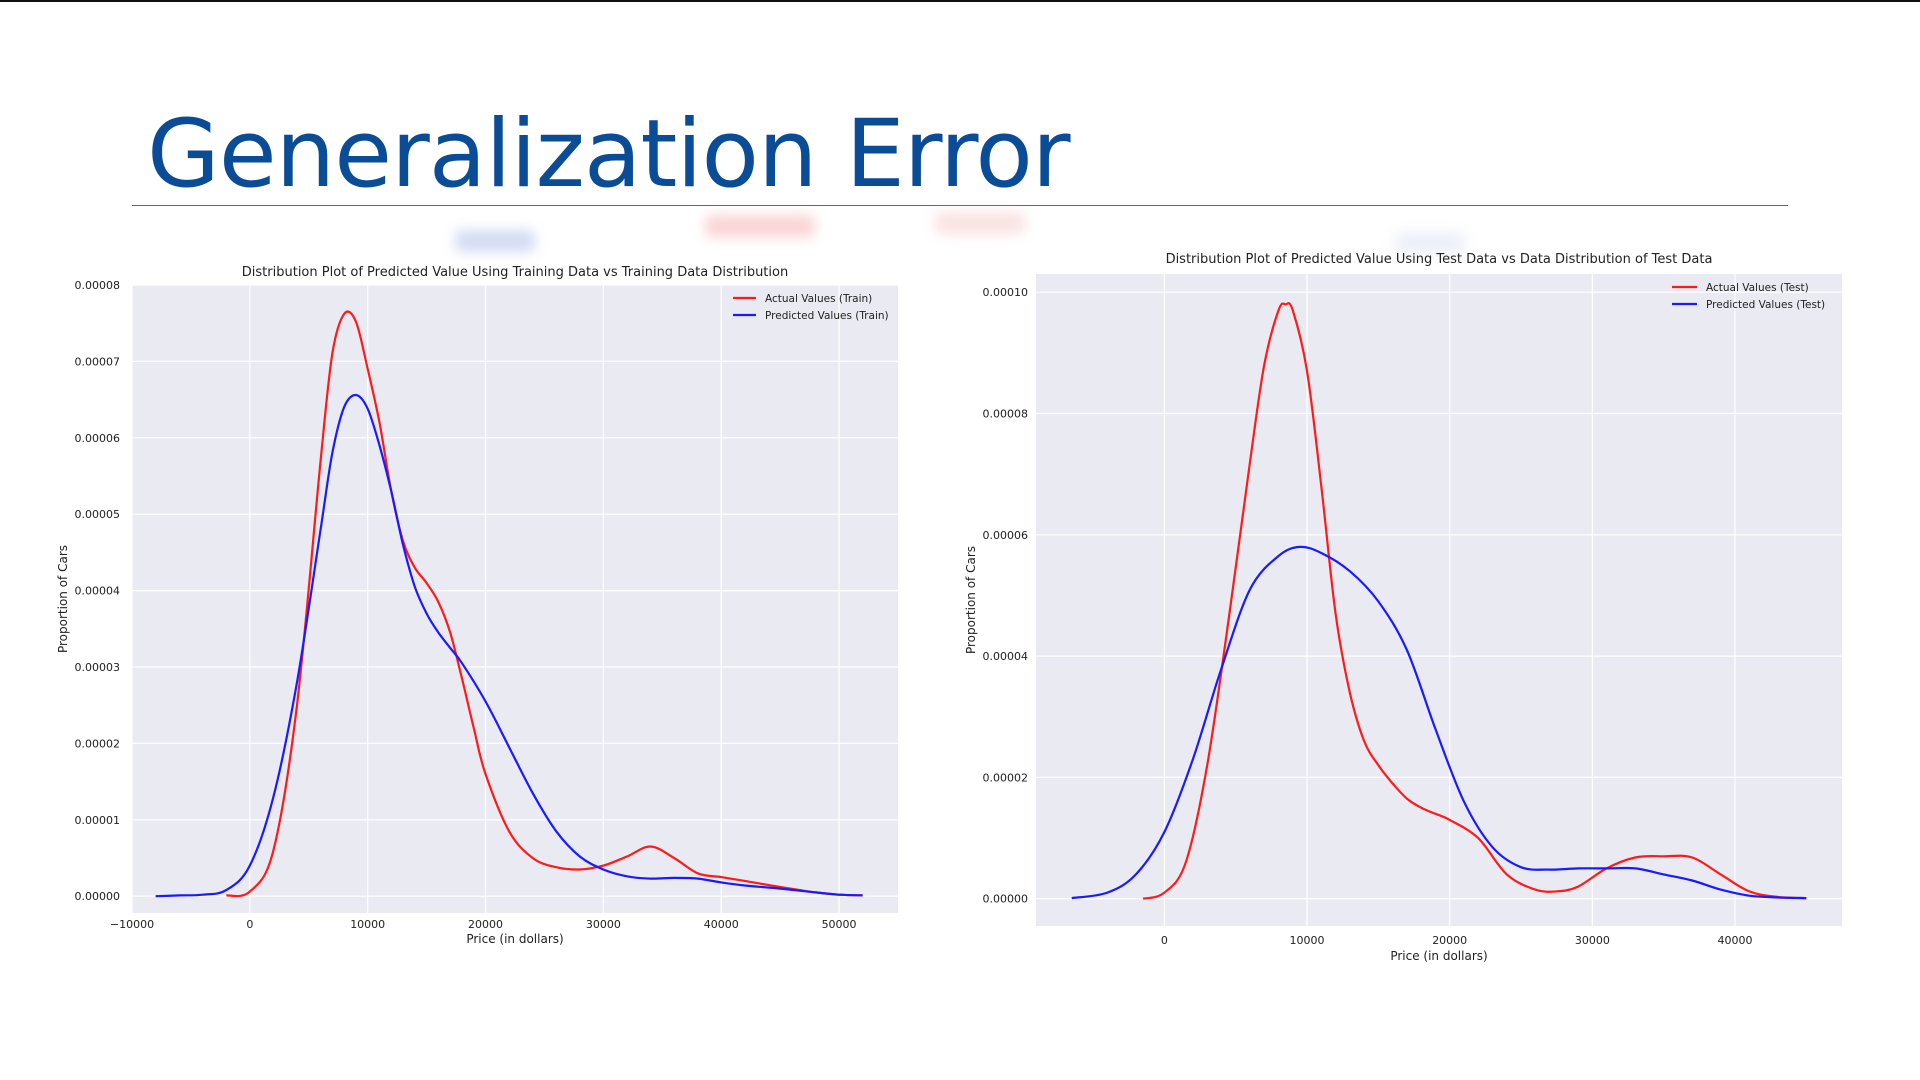  Describe the element at coordinates (132, 924) in the screenshot. I see `x-tick-label: −10000` at that location.